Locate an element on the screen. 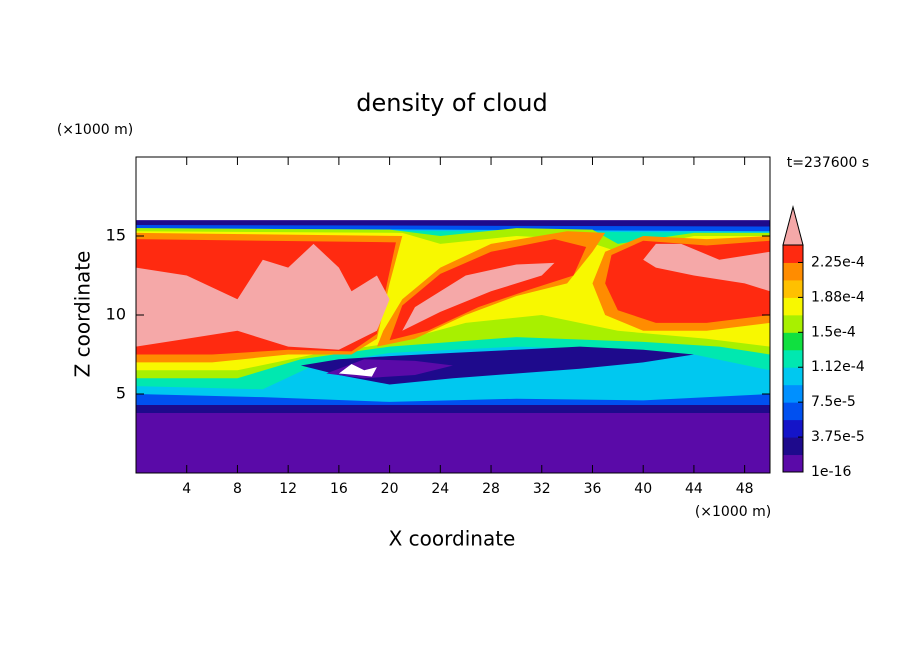  colorbar-tick-label: 1.5e-4 is located at coordinates (833, 332).